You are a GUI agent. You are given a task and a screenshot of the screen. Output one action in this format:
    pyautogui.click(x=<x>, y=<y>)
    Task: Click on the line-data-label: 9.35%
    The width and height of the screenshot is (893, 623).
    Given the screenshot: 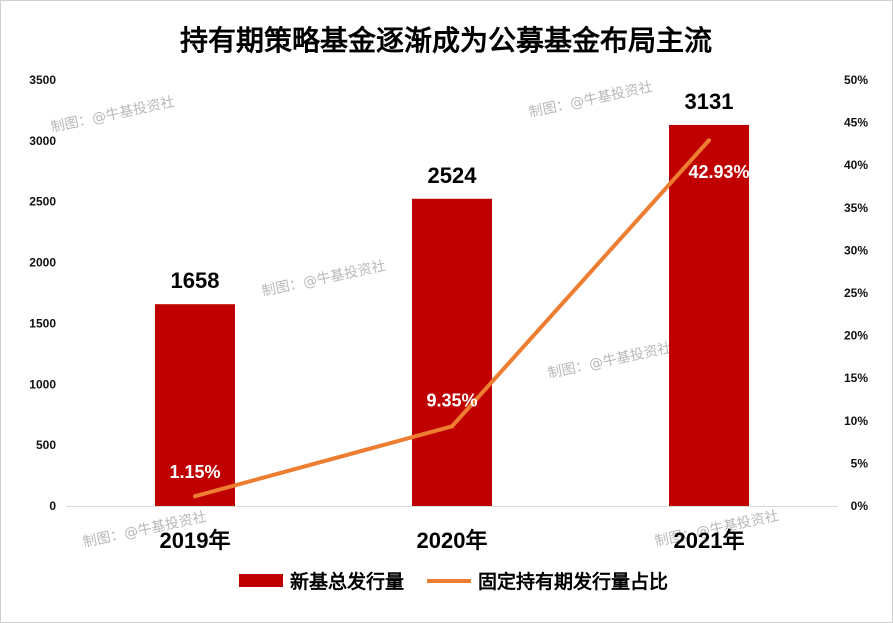 What is the action you would take?
    pyautogui.click(x=451, y=400)
    